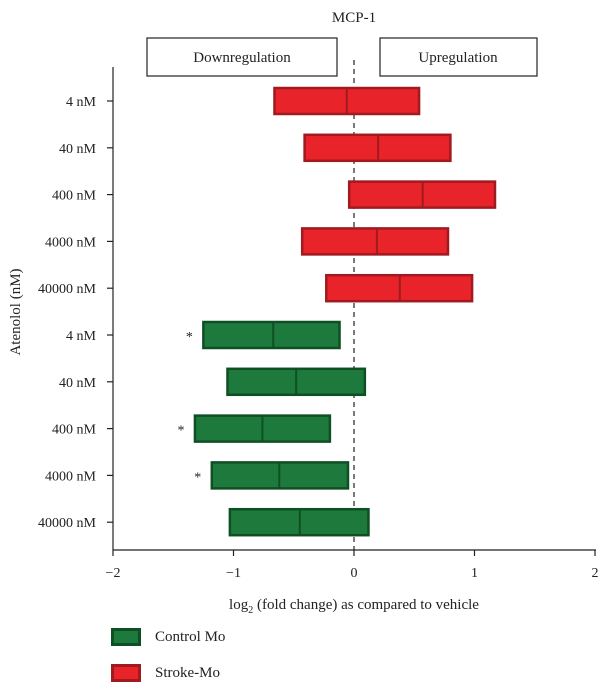 This screenshot has width=600, height=685. What do you see at coordinates (233, 573) in the screenshot?
I see `x-tick-label: −1` at bounding box center [233, 573].